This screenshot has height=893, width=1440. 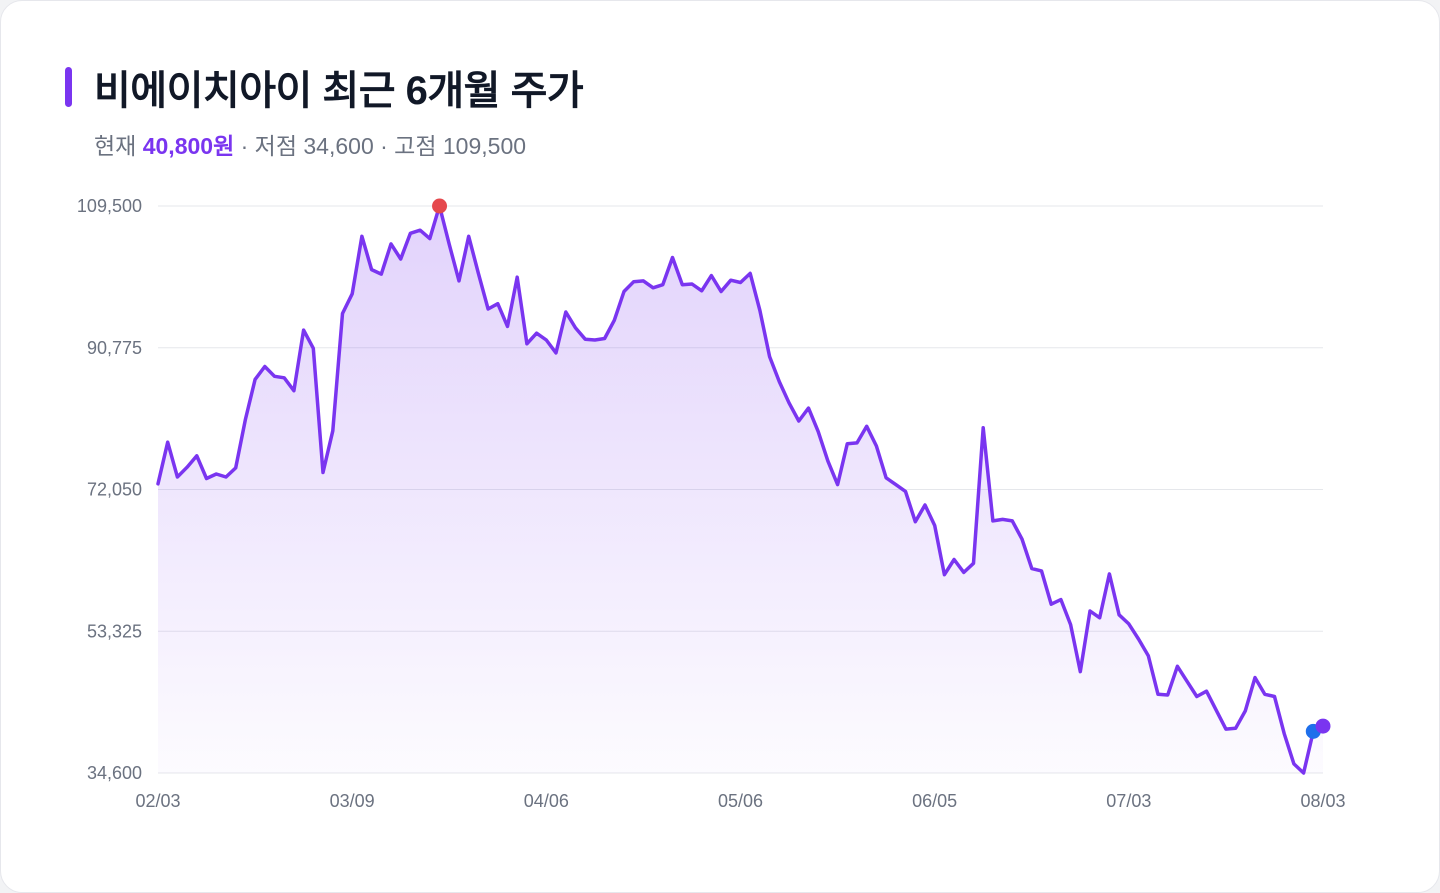 I want to click on x-axis: 02/03 03/09 04/06 05/06 06/05 07/03 08/03, so click(x=740, y=801).